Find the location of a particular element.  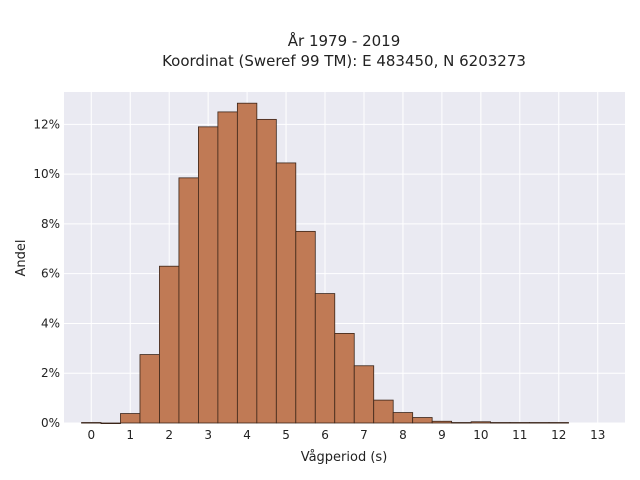

x-tick-label: 5 is located at coordinates (286, 435).